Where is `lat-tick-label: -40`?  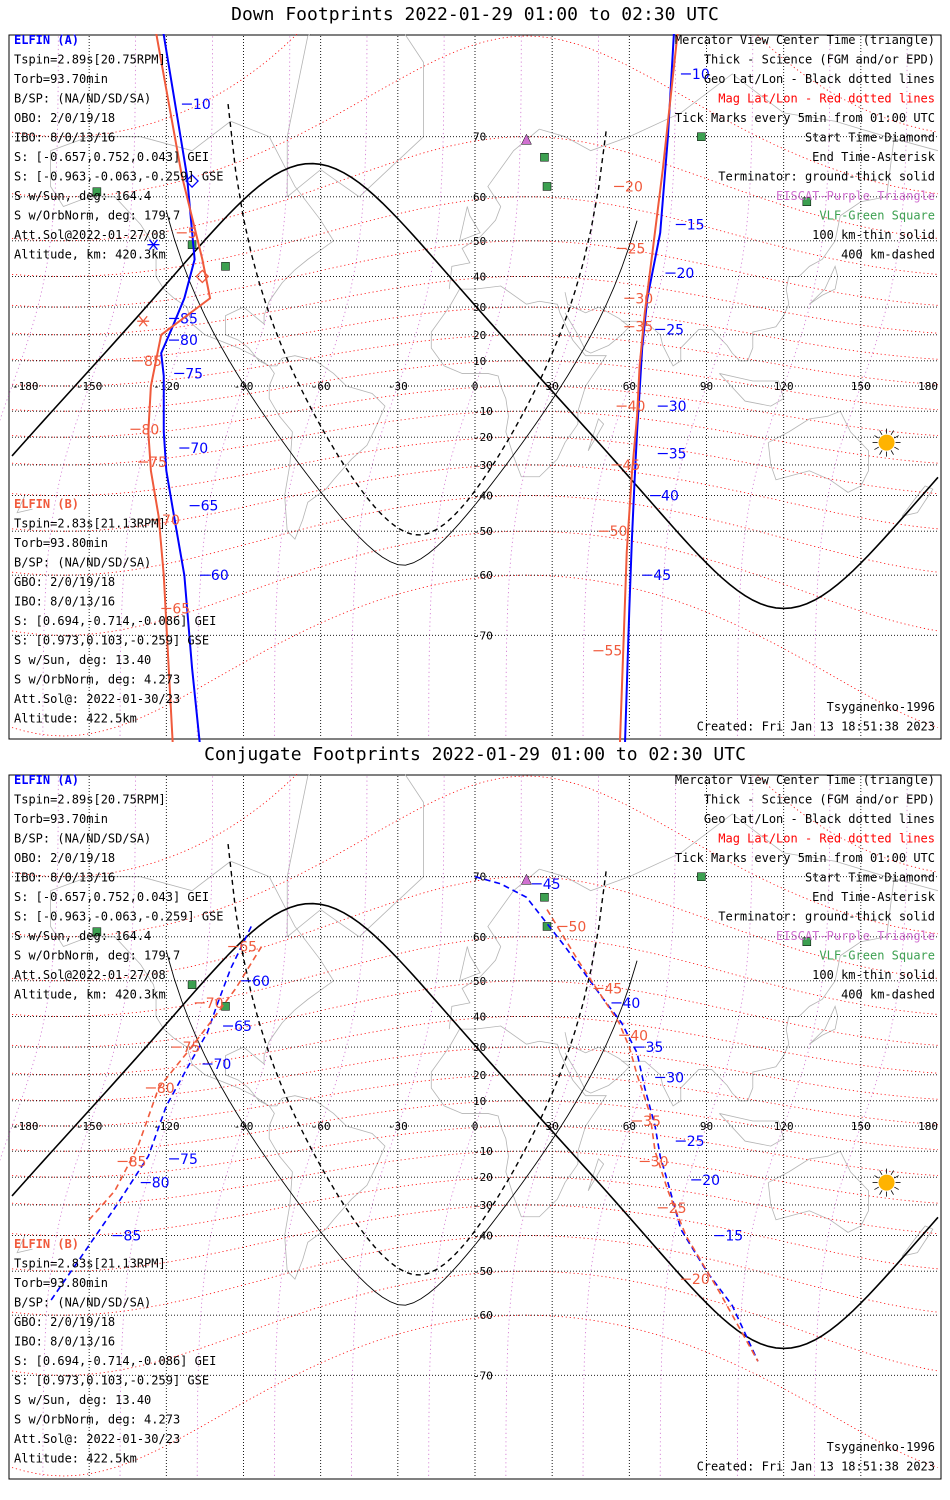
lat-tick-label: -40 is located at coordinates (483, 1236).